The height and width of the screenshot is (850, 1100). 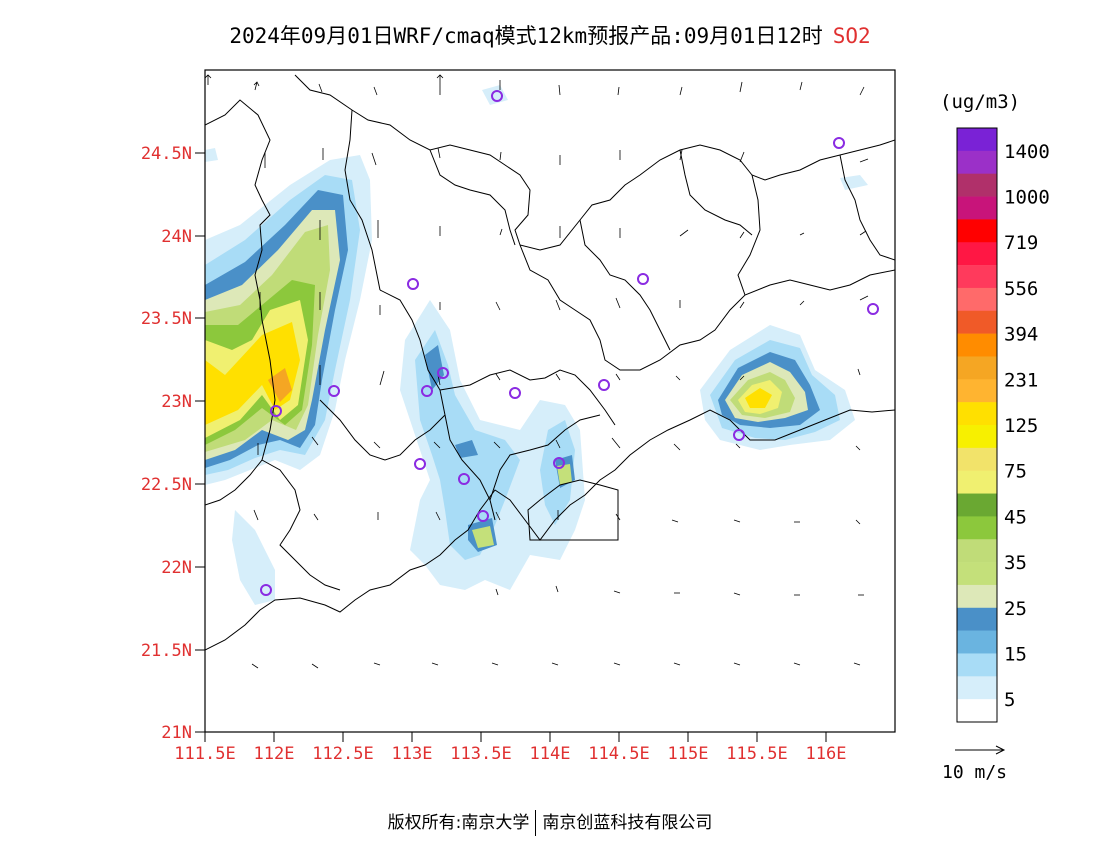 I want to click on legend-frame, so click(x=977, y=425).